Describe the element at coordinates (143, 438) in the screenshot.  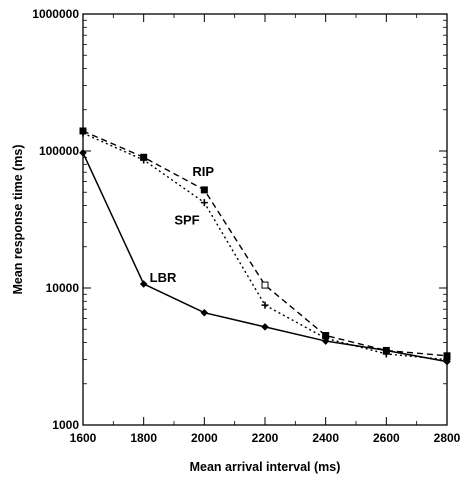
I see `x-tick-label: 1800` at that location.